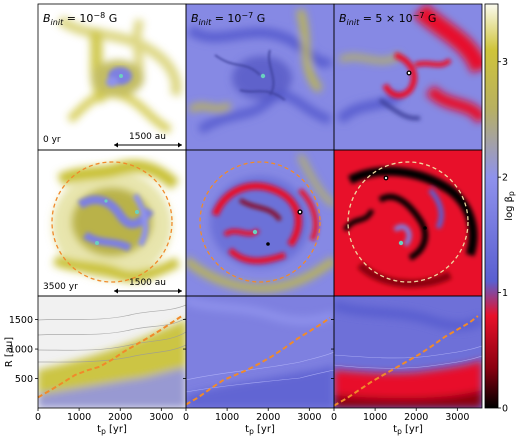 The height and width of the screenshot is (437, 520). Describe the element at coordinates (260, 430) in the screenshot. I see `x-axis-label-c2: tp [yr]` at that location.